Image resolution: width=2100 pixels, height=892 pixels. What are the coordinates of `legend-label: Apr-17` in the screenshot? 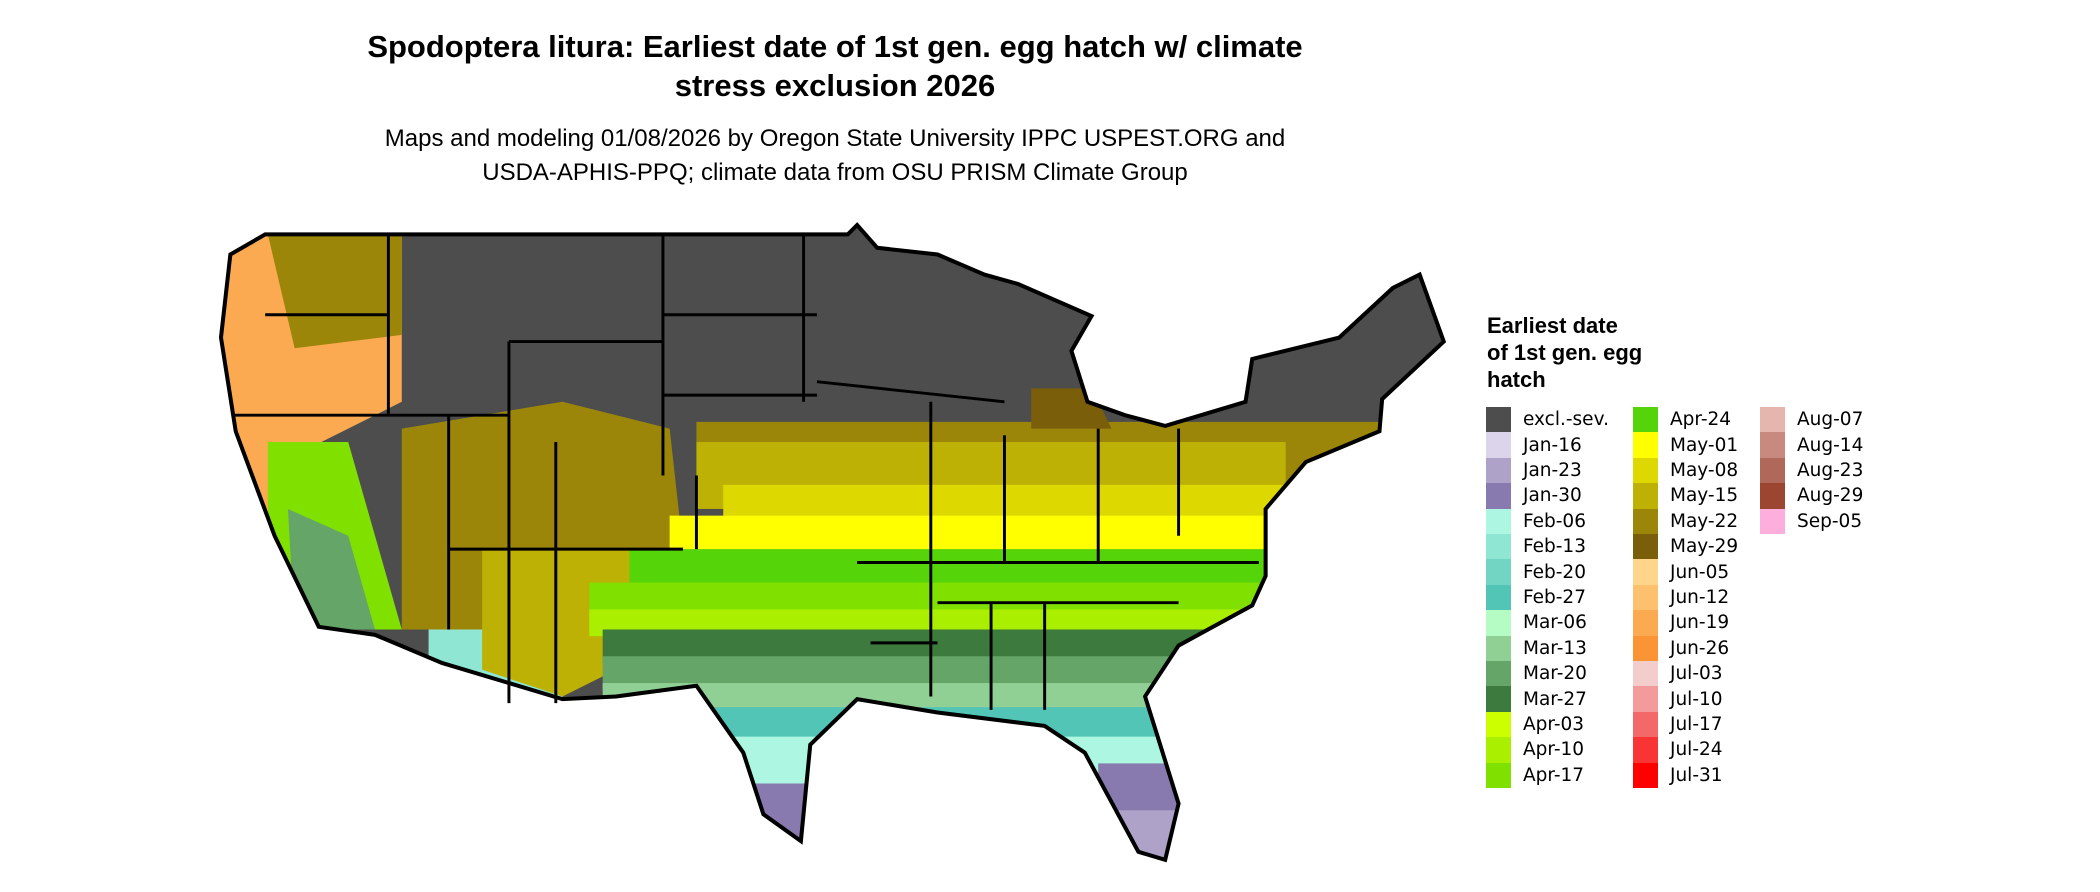 It's located at (1554, 775).